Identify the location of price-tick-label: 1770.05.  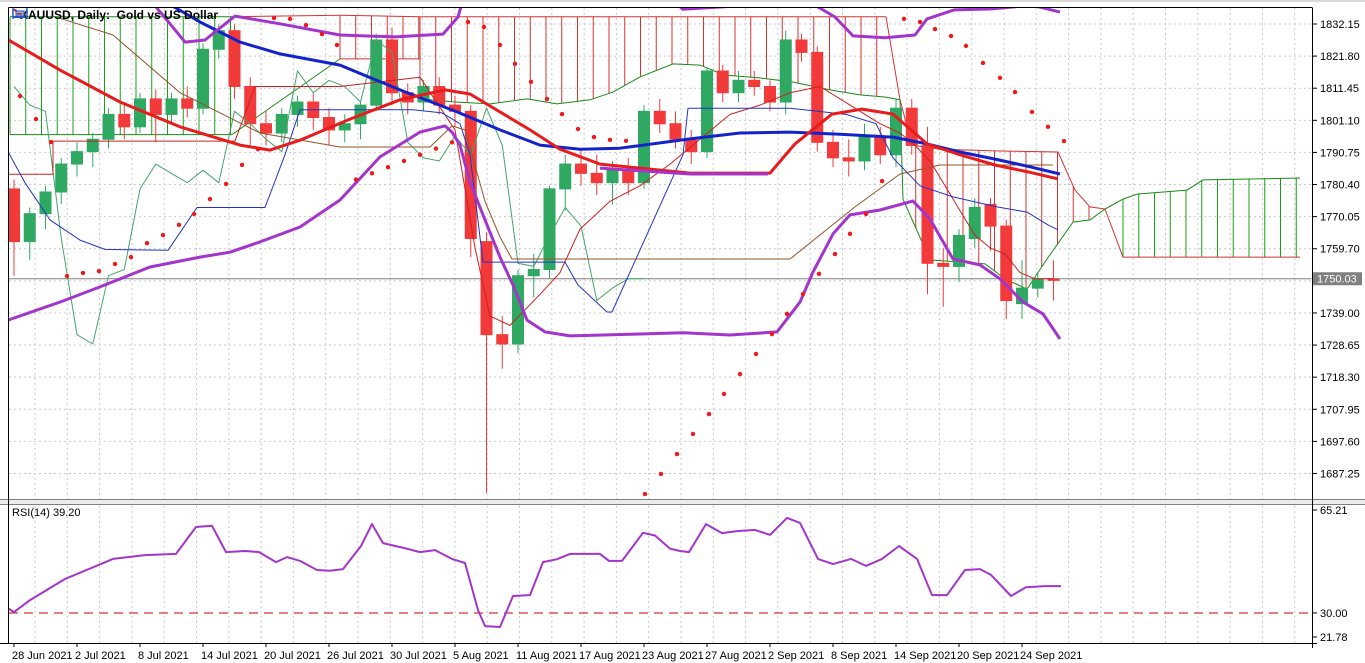
(1340, 218).